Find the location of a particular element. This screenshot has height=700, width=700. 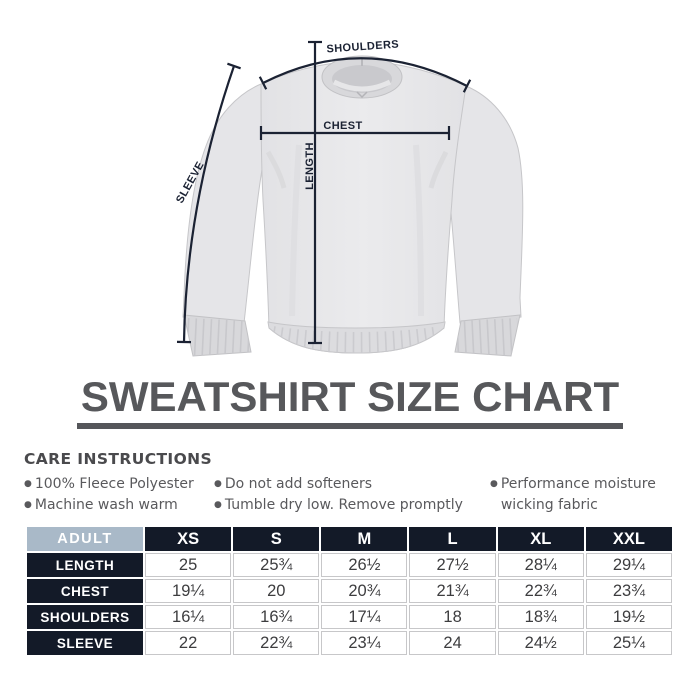

care-item: ● Do not add softeners is located at coordinates (338, 484).